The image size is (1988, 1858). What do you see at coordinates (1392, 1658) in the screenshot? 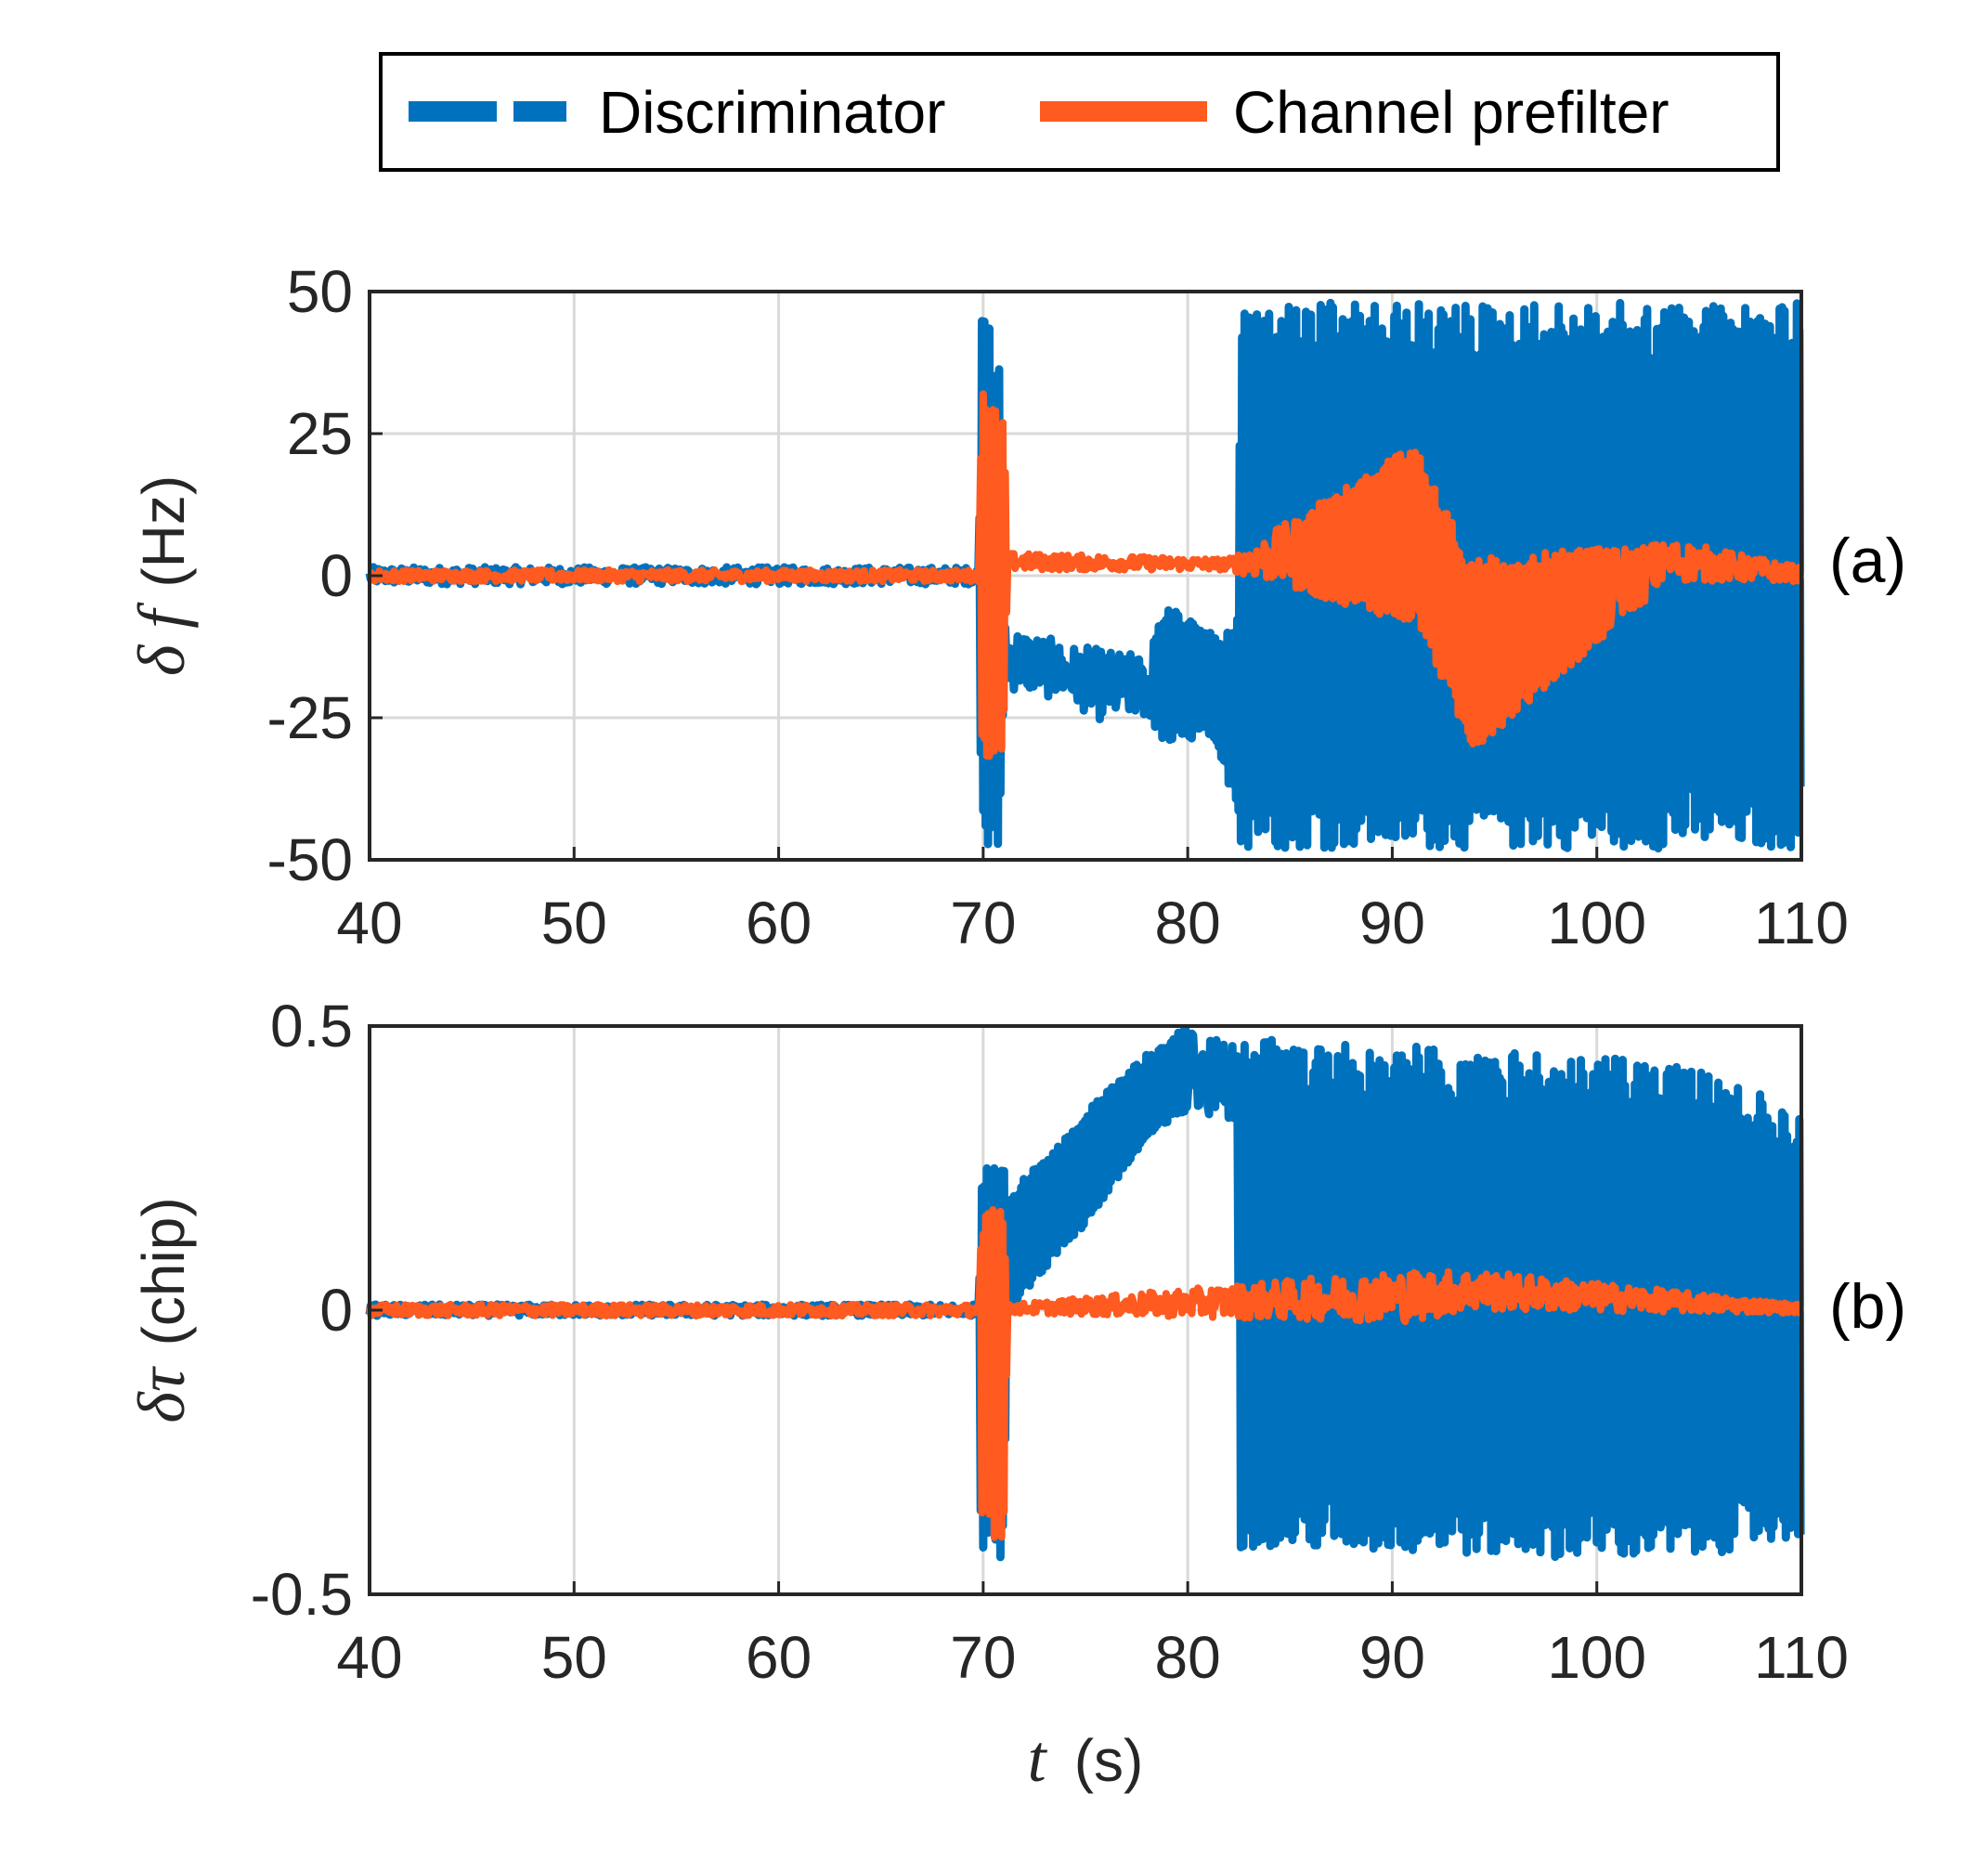
I see `xtick-label-b-90: 90` at bounding box center [1392, 1658].